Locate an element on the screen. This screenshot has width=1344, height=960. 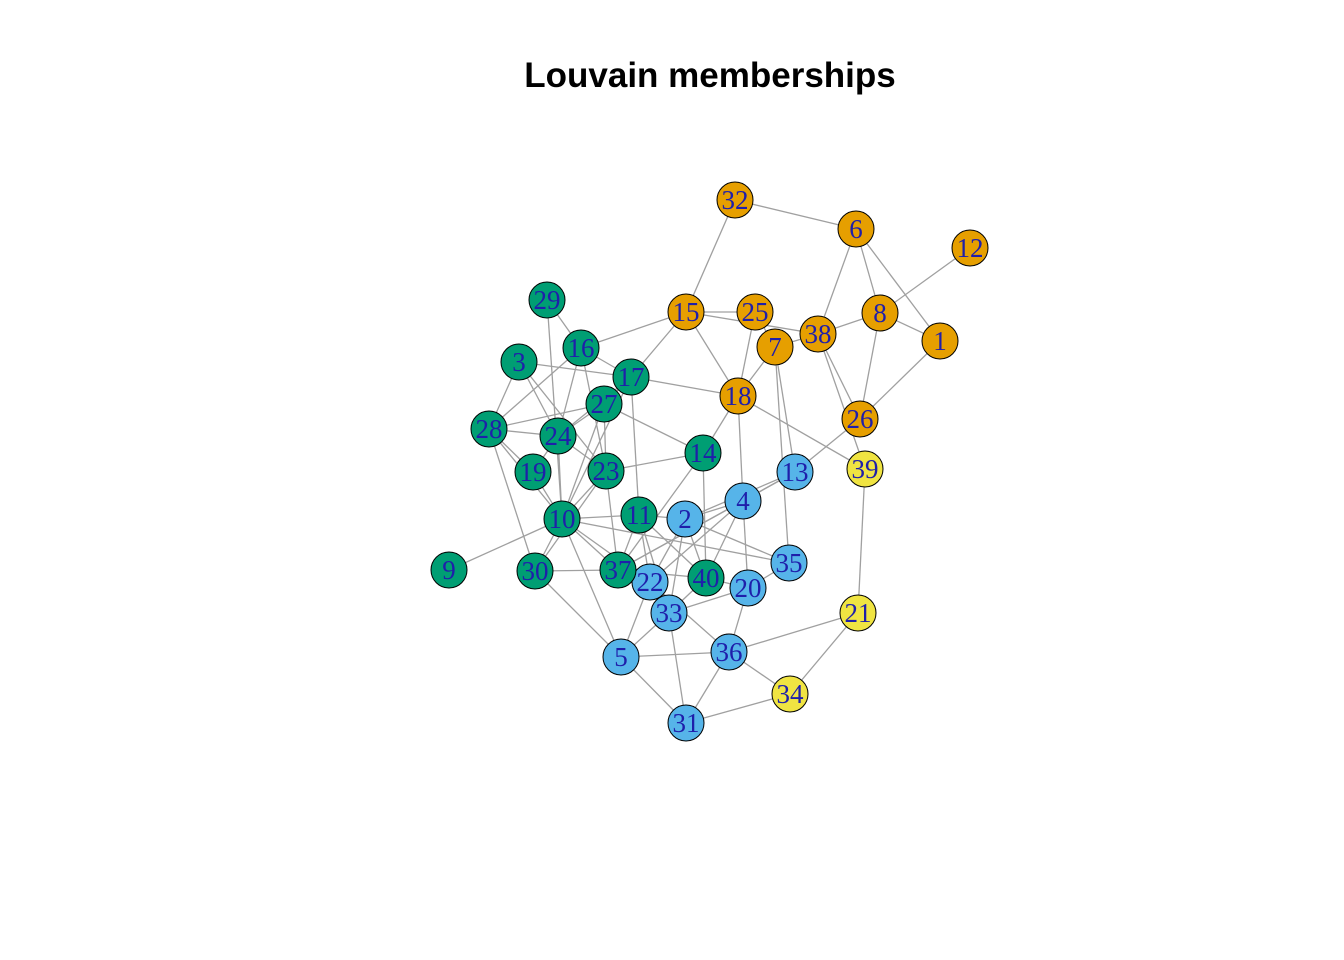
node-12: 12 is located at coordinates (970, 248).